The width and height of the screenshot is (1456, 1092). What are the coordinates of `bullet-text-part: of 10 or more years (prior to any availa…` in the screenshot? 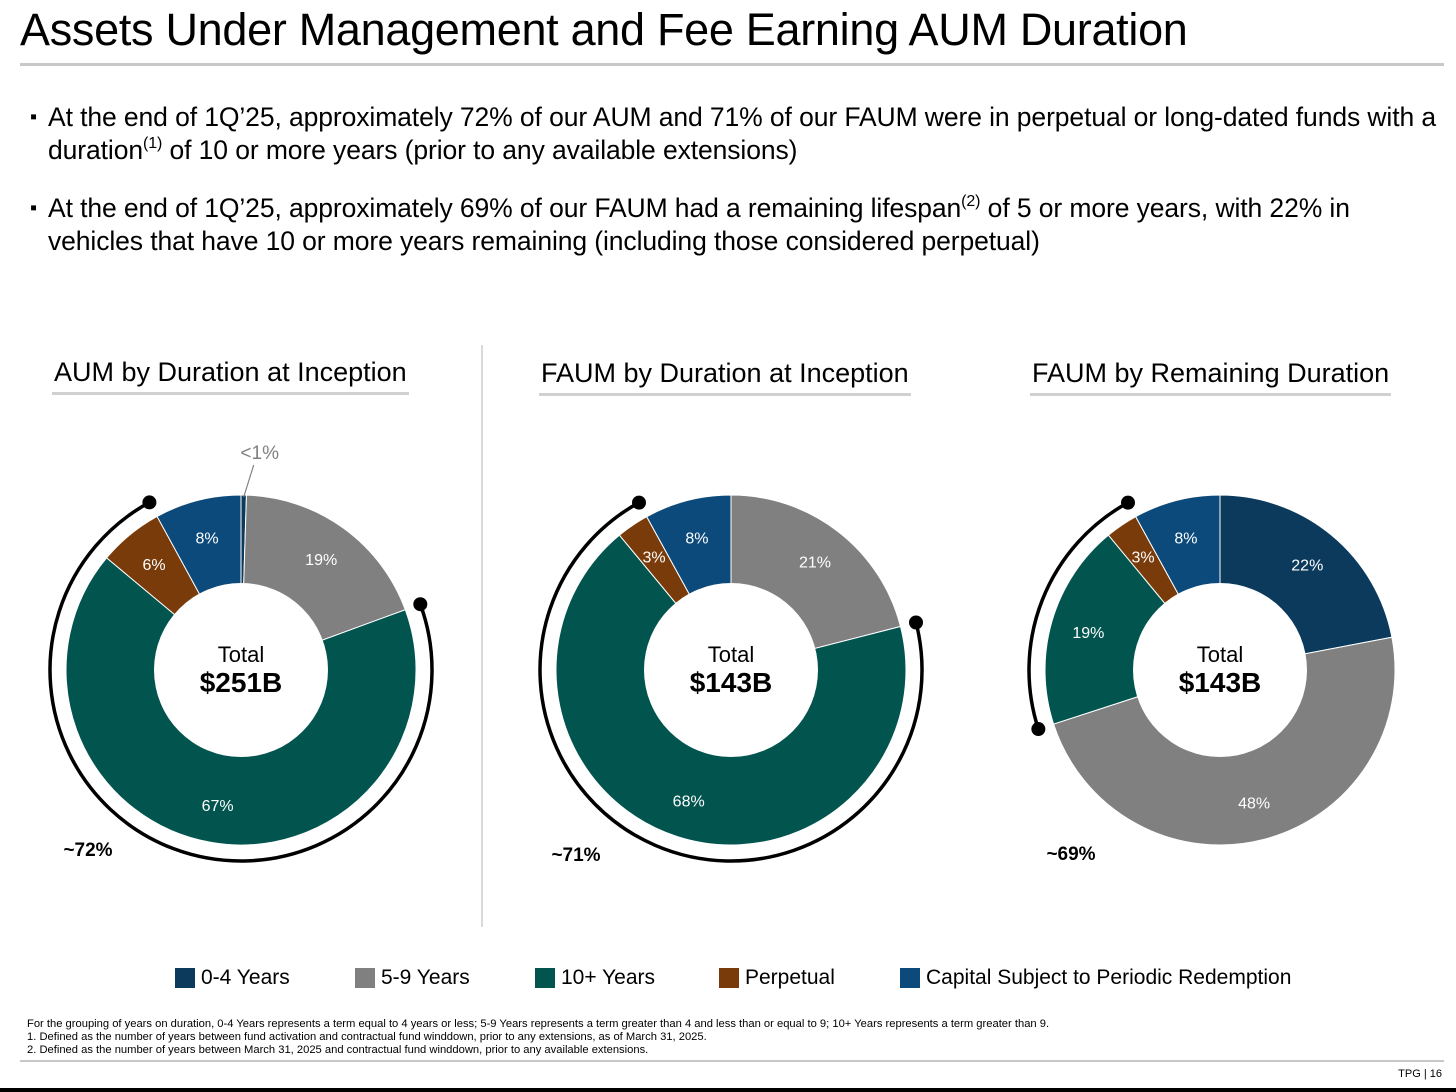 It's located at (480, 150).